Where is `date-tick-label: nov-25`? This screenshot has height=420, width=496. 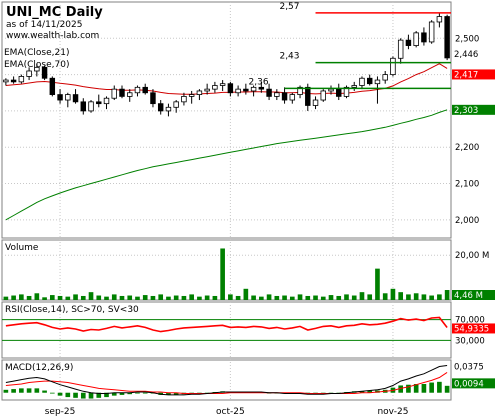 date-tick-label: nov-25 is located at coordinates (392, 412).